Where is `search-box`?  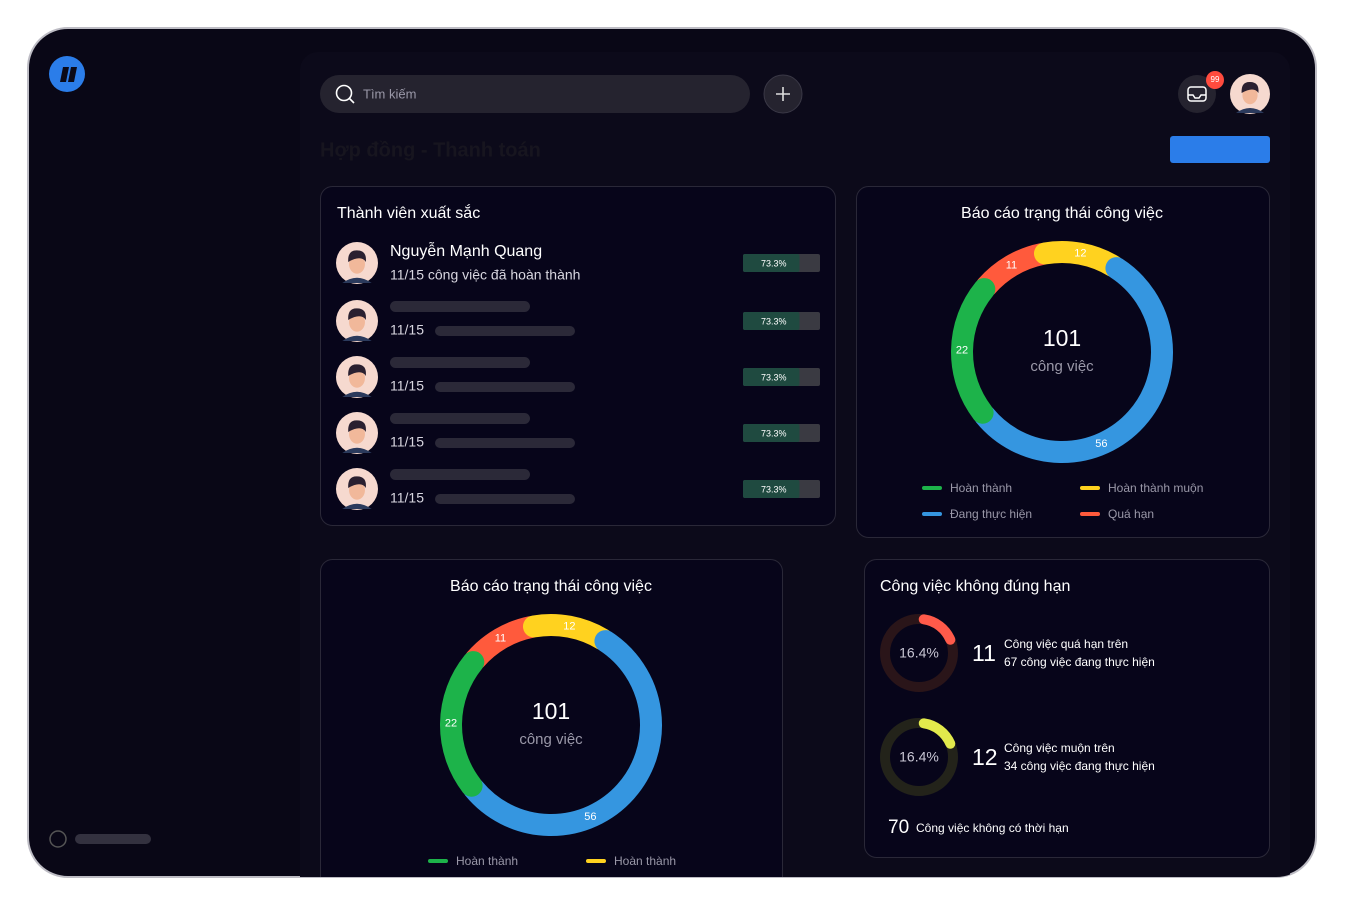 search-box is located at coordinates (535, 94).